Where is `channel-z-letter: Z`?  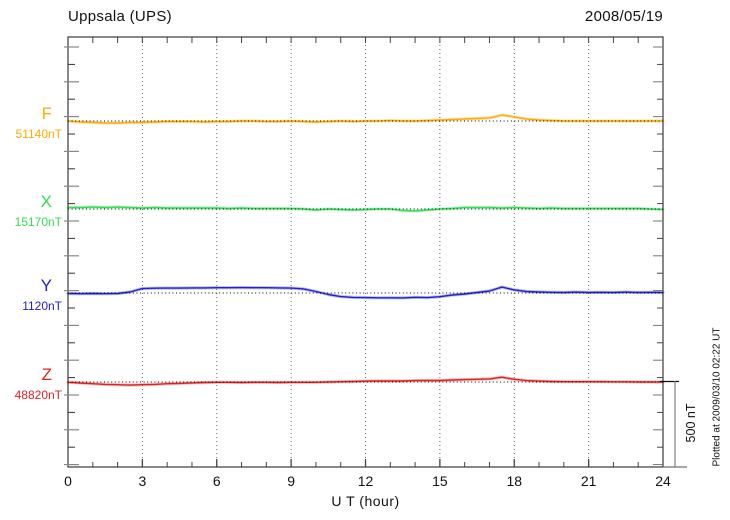
channel-z-letter: Z is located at coordinates (46, 374).